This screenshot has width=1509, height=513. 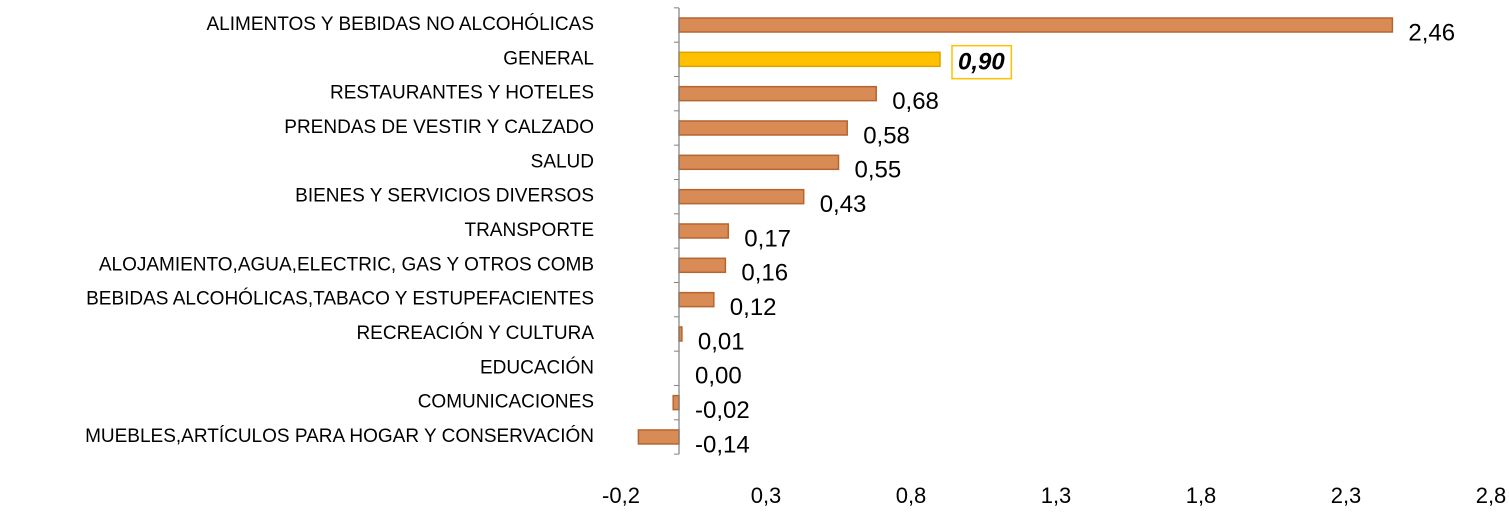 I want to click on value-label: 0,58, so click(x=886, y=135).